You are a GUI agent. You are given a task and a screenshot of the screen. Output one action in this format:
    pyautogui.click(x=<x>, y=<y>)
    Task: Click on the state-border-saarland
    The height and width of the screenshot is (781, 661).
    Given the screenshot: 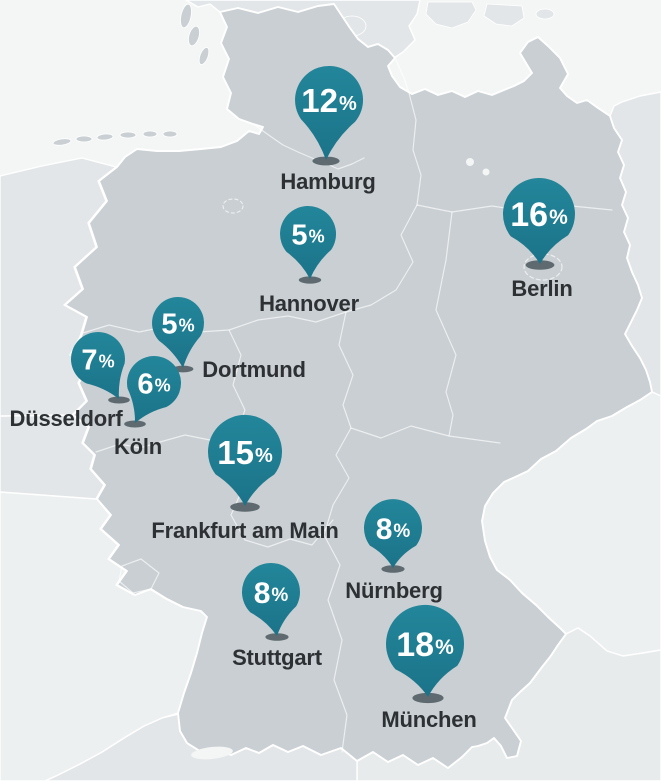 What is the action you would take?
    pyautogui.click(x=139, y=576)
    